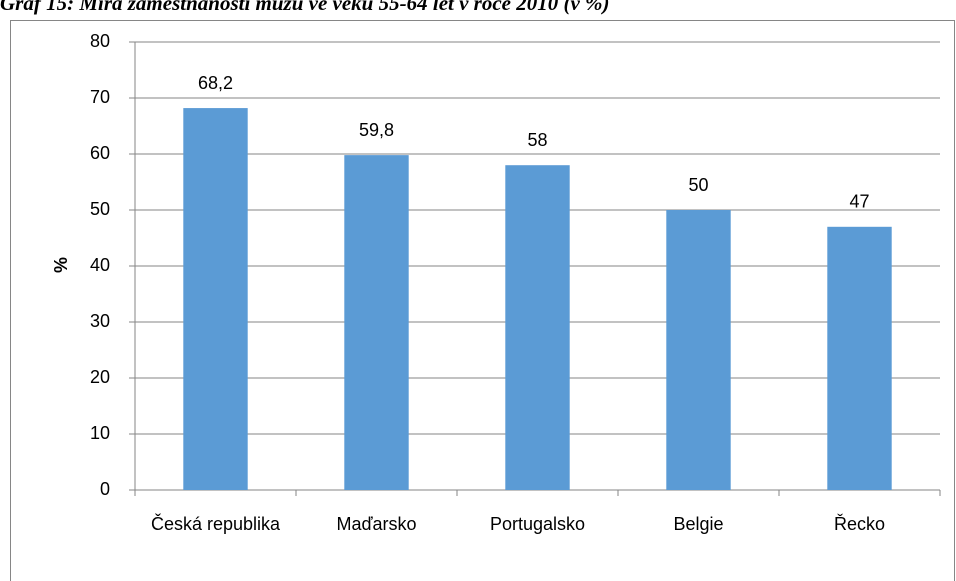 The width and height of the screenshot is (956, 581). I want to click on y-tick-label: 70, so click(100, 97).